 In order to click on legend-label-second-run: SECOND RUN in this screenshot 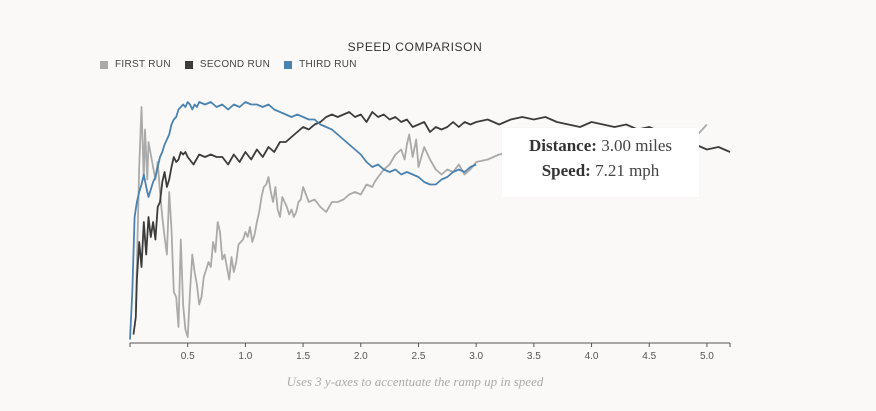, I will do `click(235, 64)`.